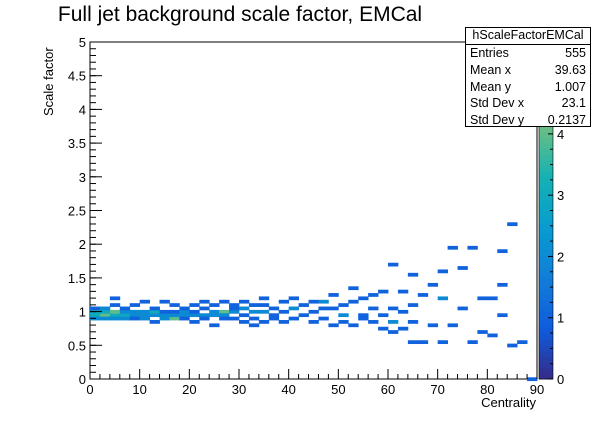 The height and width of the screenshot is (422, 596). Describe the element at coordinates (497, 120) in the screenshot. I see `stats-label: Std Dev y` at that location.